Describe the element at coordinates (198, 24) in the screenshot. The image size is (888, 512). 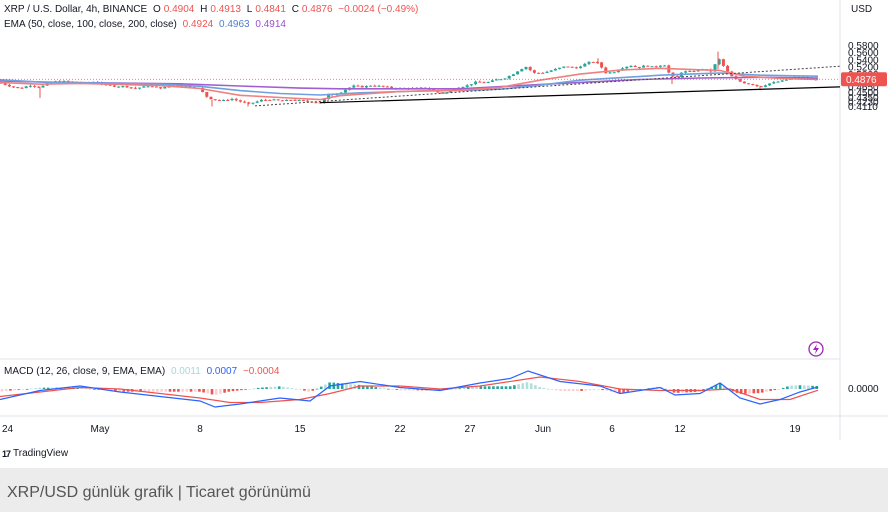
I see `ema50-value: 0.4924` at that location.